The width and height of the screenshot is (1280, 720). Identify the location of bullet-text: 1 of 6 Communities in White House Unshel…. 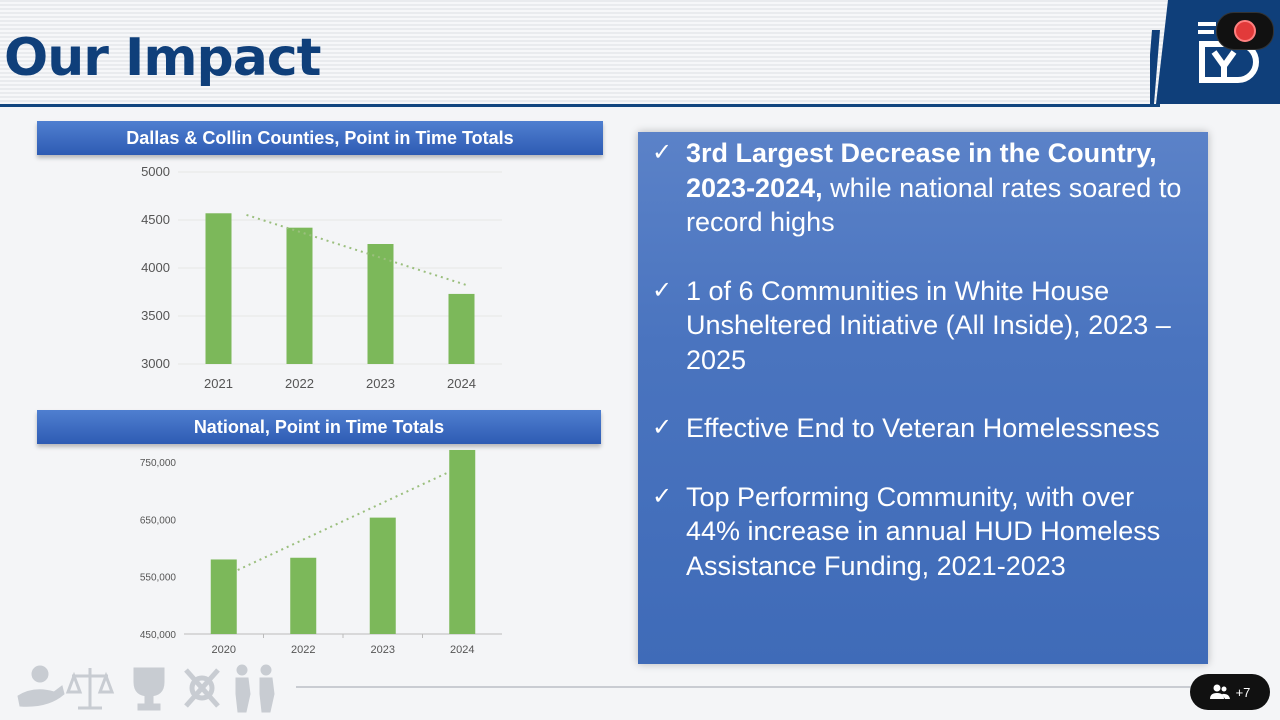
(928, 325).